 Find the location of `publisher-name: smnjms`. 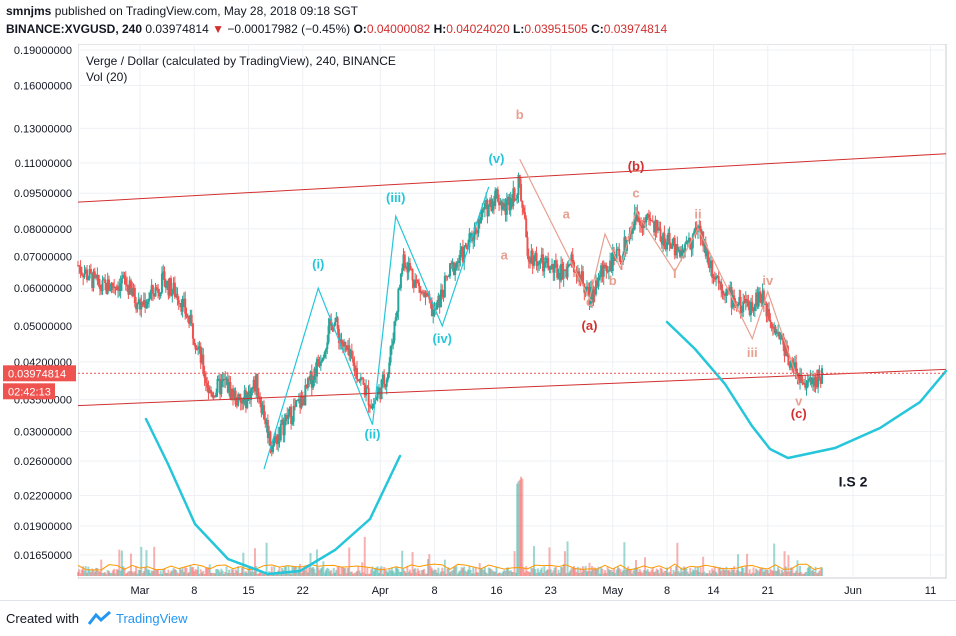

publisher-name: smnjms is located at coordinates (29, 11).